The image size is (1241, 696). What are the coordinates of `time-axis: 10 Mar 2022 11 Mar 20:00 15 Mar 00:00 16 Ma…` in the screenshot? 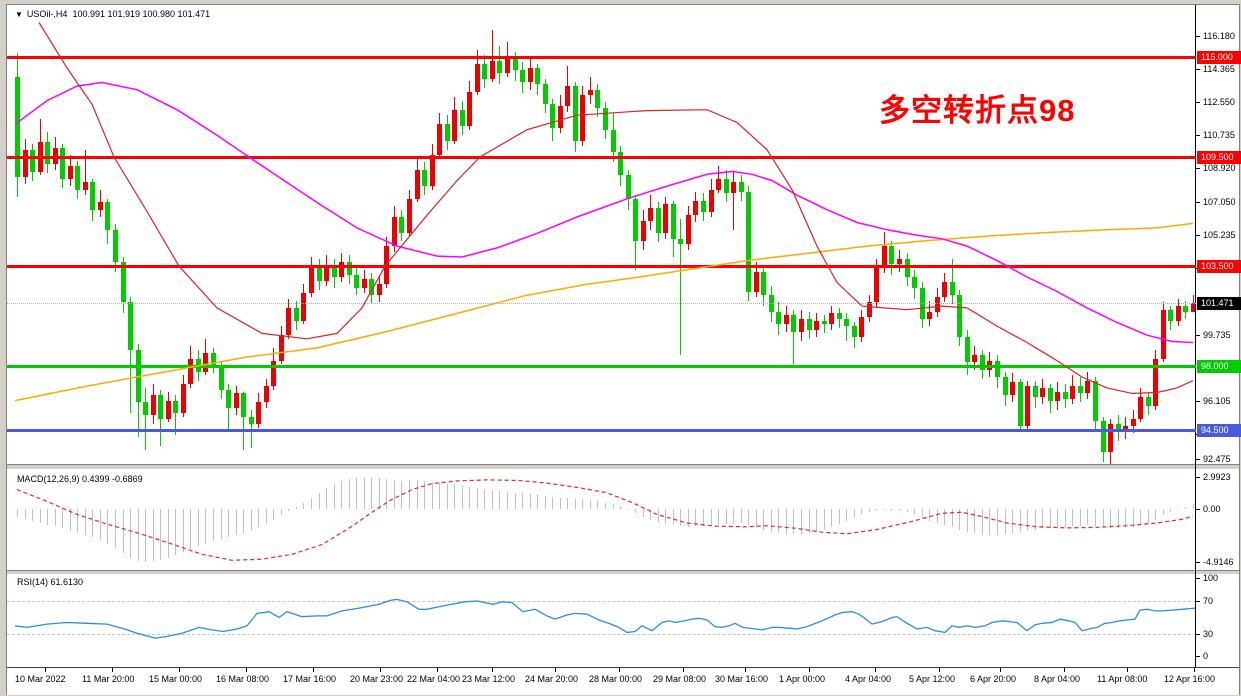 It's located at (623, 681).